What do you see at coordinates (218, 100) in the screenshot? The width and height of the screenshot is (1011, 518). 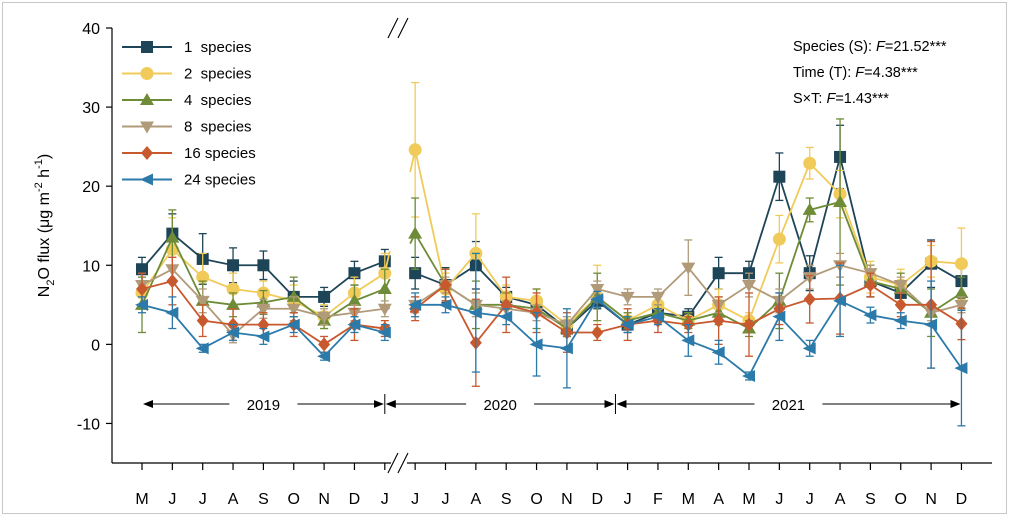 I see `legend-label: 4 species` at bounding box center [218, 100].